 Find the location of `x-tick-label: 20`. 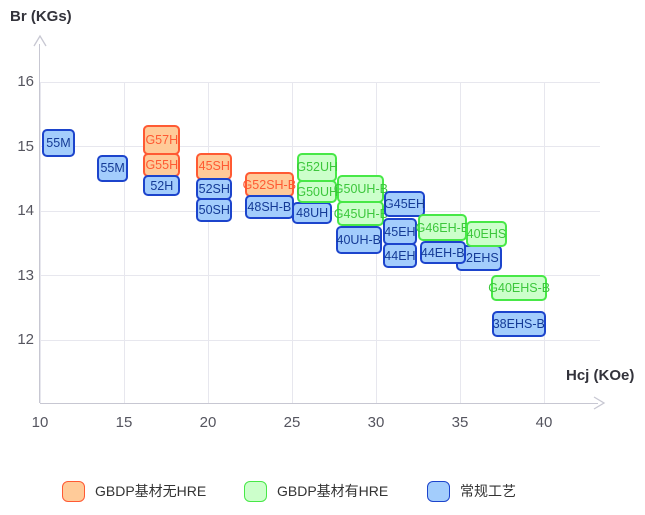

x-tick-label: 20 is located at coordinates (208, 422).